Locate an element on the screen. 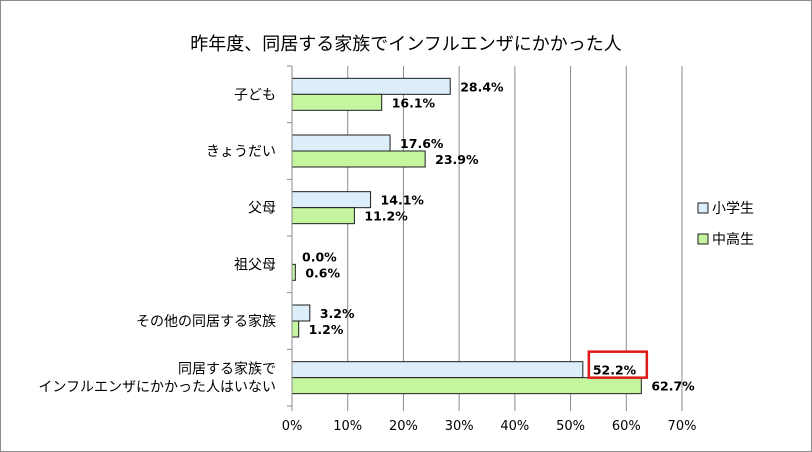  category-label: 子ども is located at coordinates (255, 95).